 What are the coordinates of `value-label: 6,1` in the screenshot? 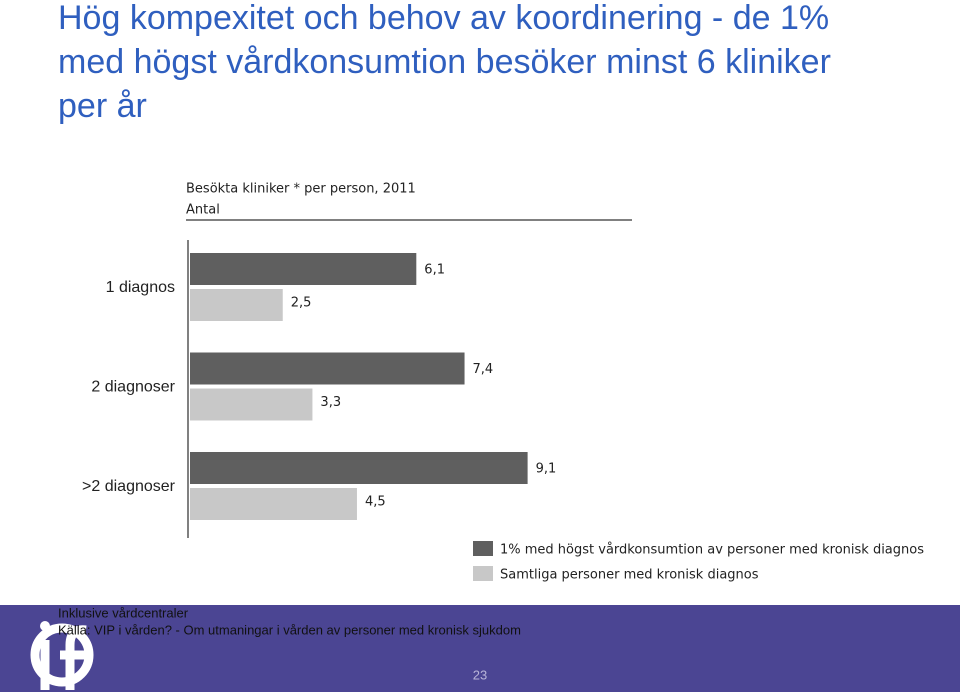 It's located at (434, 270).